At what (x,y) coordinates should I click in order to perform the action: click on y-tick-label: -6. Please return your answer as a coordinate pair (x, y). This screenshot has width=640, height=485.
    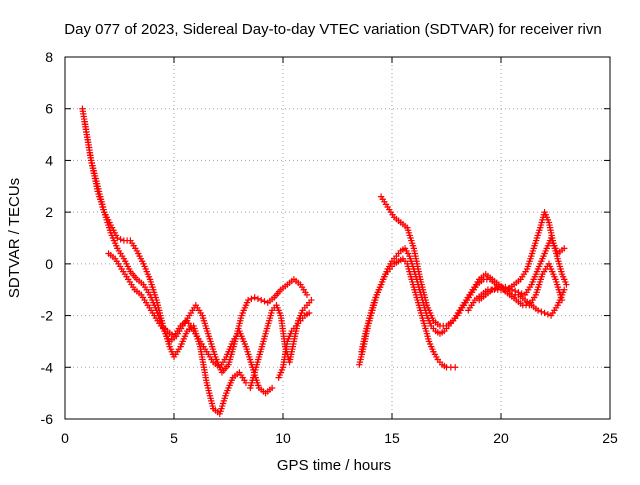
    Looking at the image, I should click on (47, 419).